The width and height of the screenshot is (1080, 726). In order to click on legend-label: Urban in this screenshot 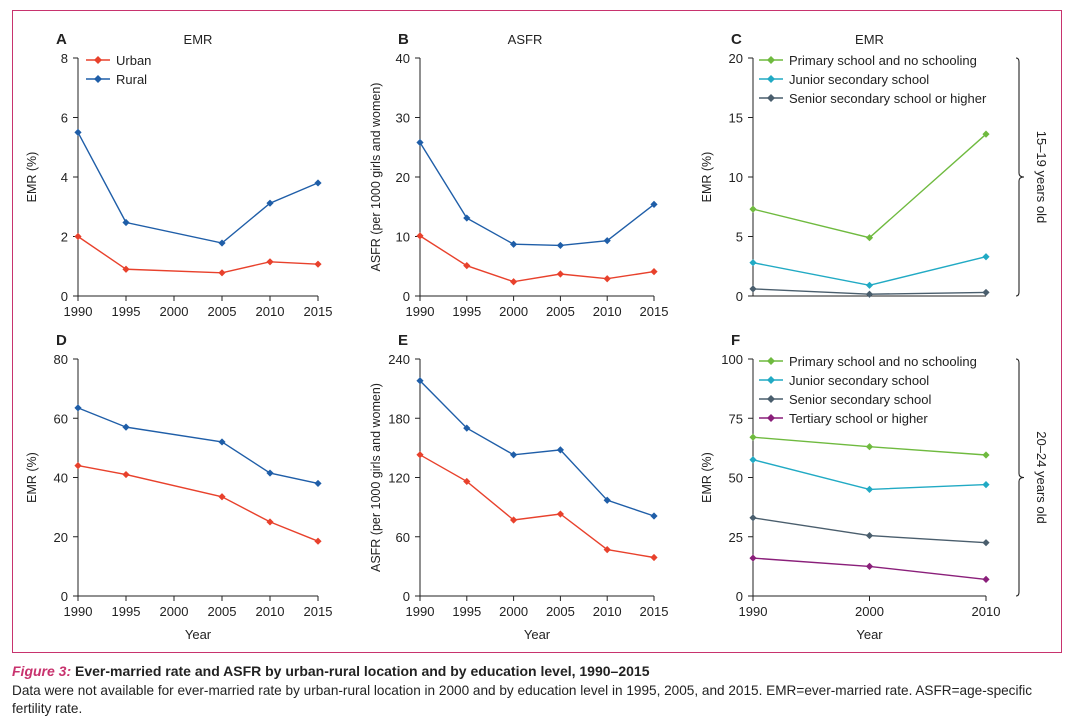, I will do `click(133, 60)`.